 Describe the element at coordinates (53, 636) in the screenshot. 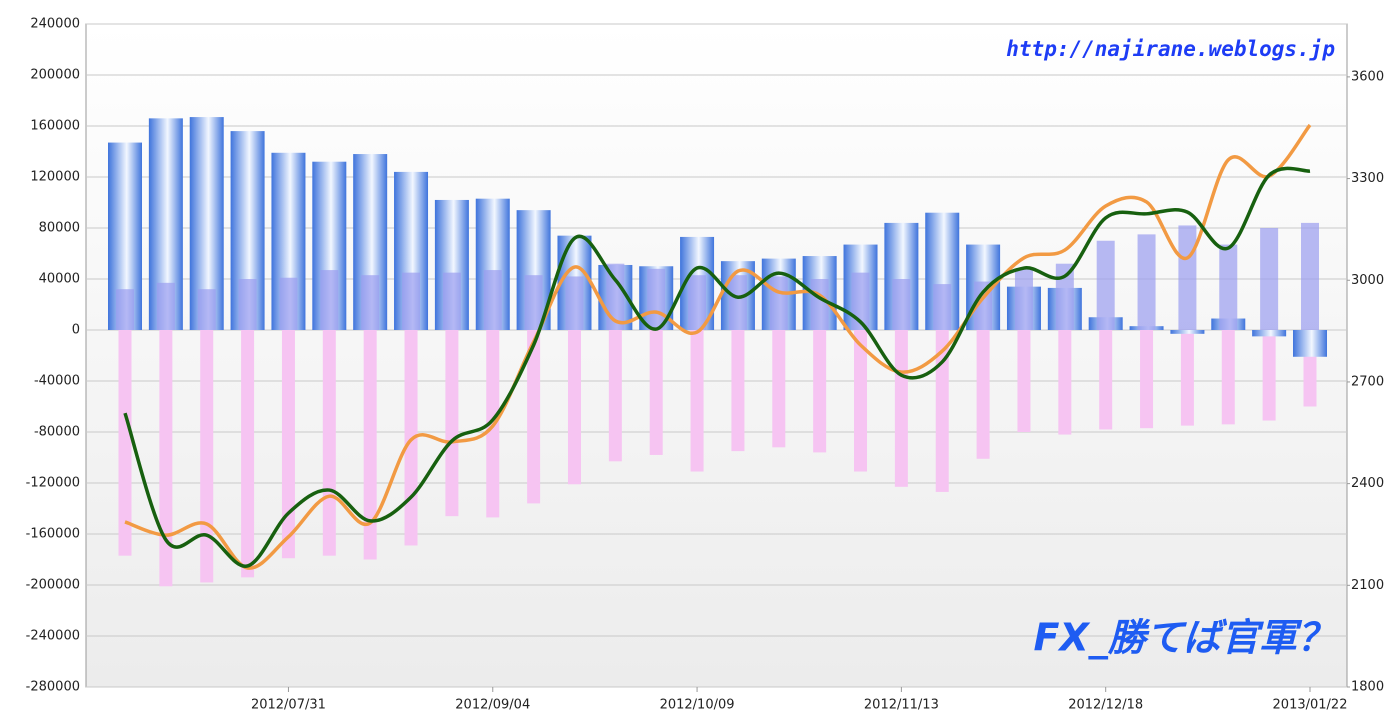

I see `y-tick-label: -240000` at that location.